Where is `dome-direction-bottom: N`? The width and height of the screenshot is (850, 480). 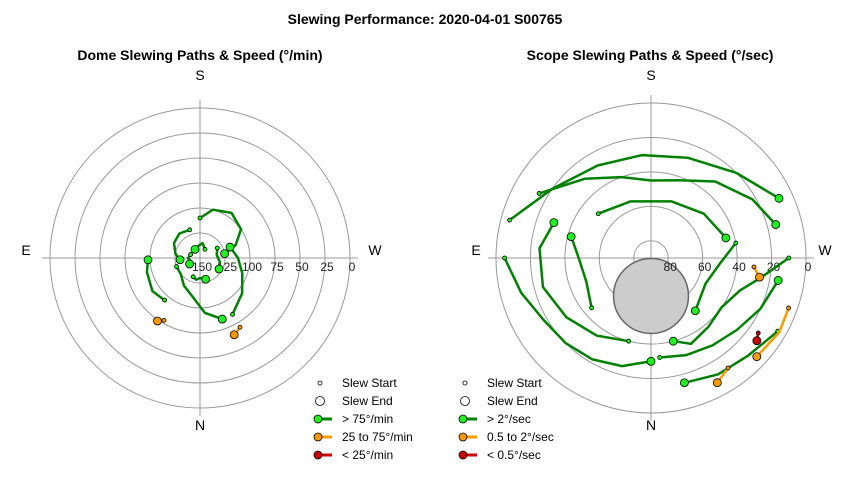 dome-direction-bottom: N is located at coordinates (200, 425).